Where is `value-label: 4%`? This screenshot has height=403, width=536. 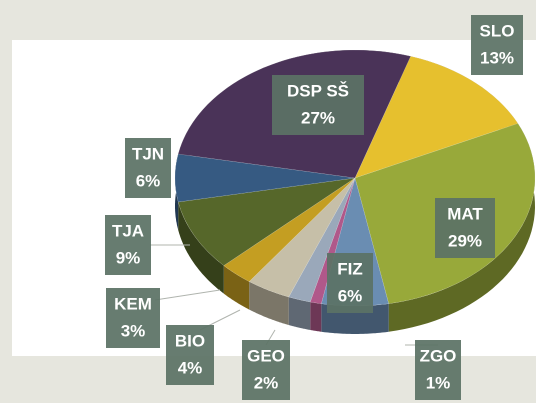
value-label: 4% is located at coordinates (190, 367).